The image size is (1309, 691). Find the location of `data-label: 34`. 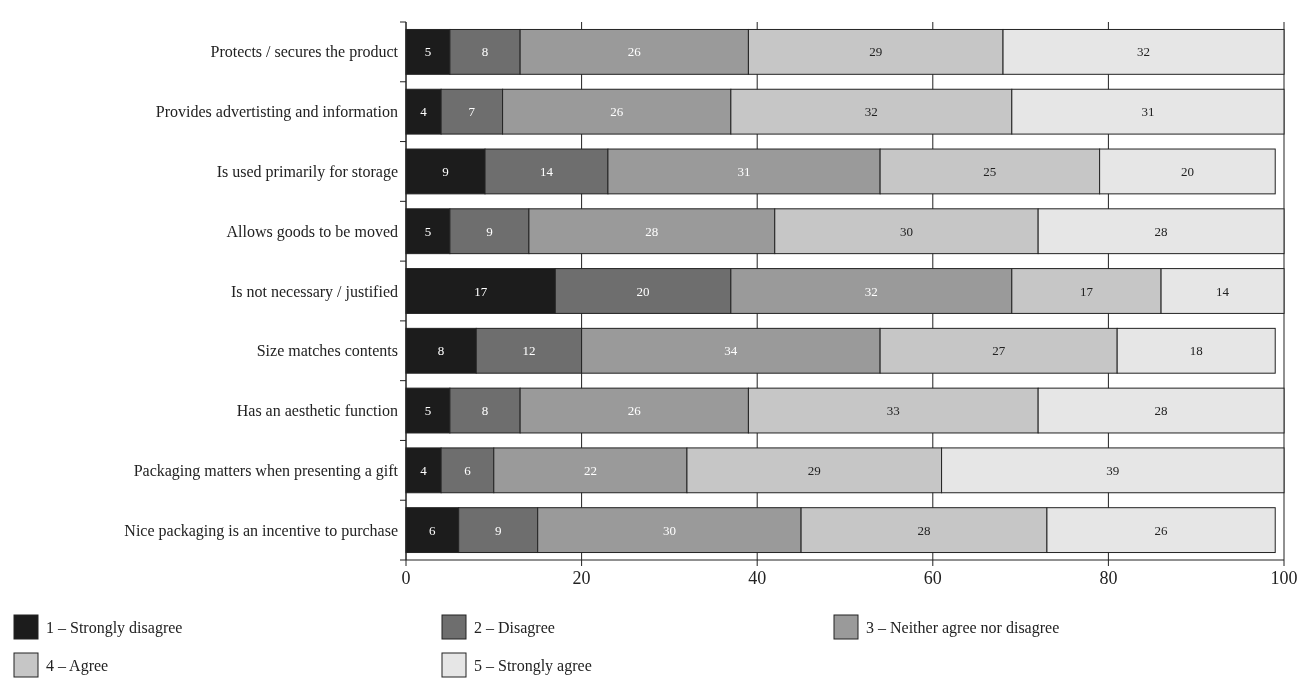

data-label: 34 is located at coordinates (731, 351).